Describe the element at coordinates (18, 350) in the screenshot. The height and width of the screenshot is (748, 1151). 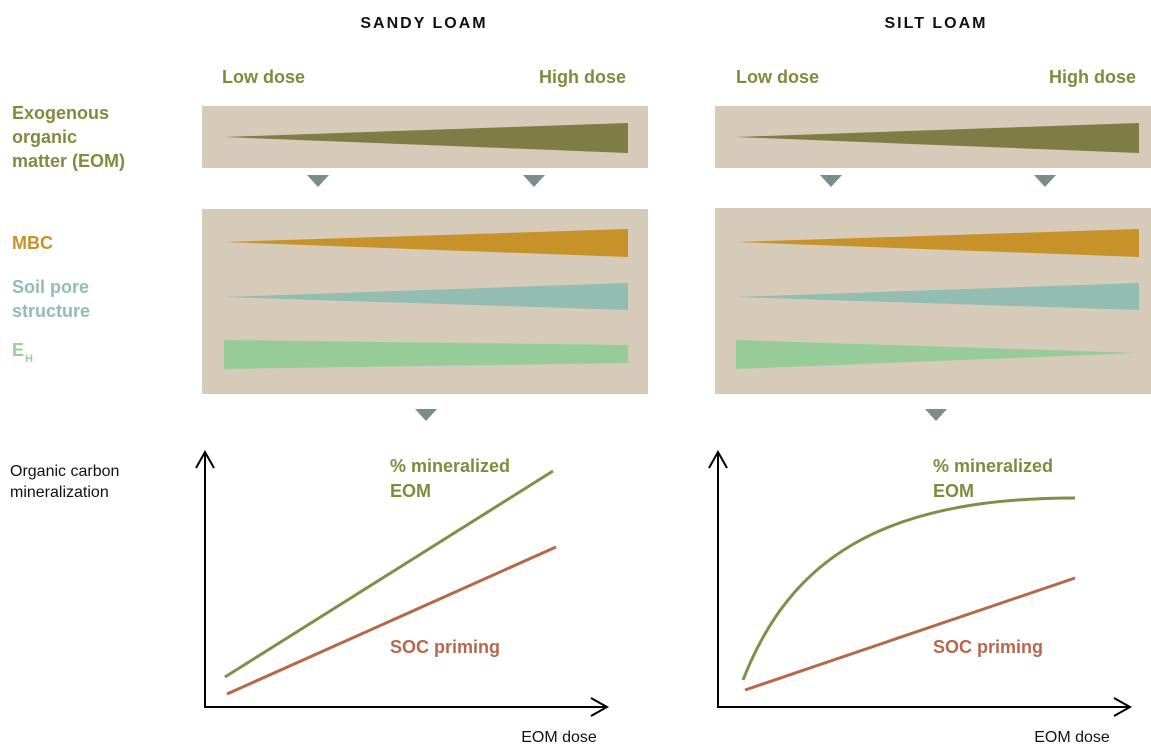
I see `row-label: E` at that location.